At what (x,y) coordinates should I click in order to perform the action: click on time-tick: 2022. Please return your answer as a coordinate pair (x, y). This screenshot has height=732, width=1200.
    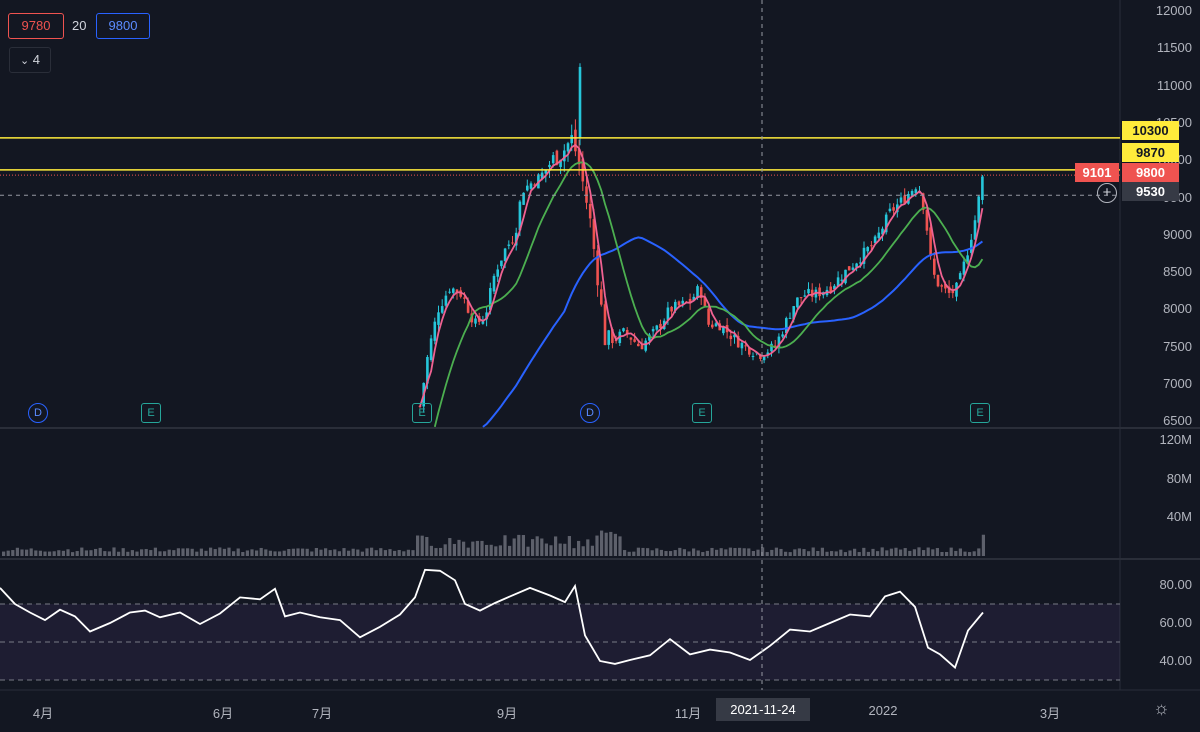
    Looking at the image, I should click on (883, 710).